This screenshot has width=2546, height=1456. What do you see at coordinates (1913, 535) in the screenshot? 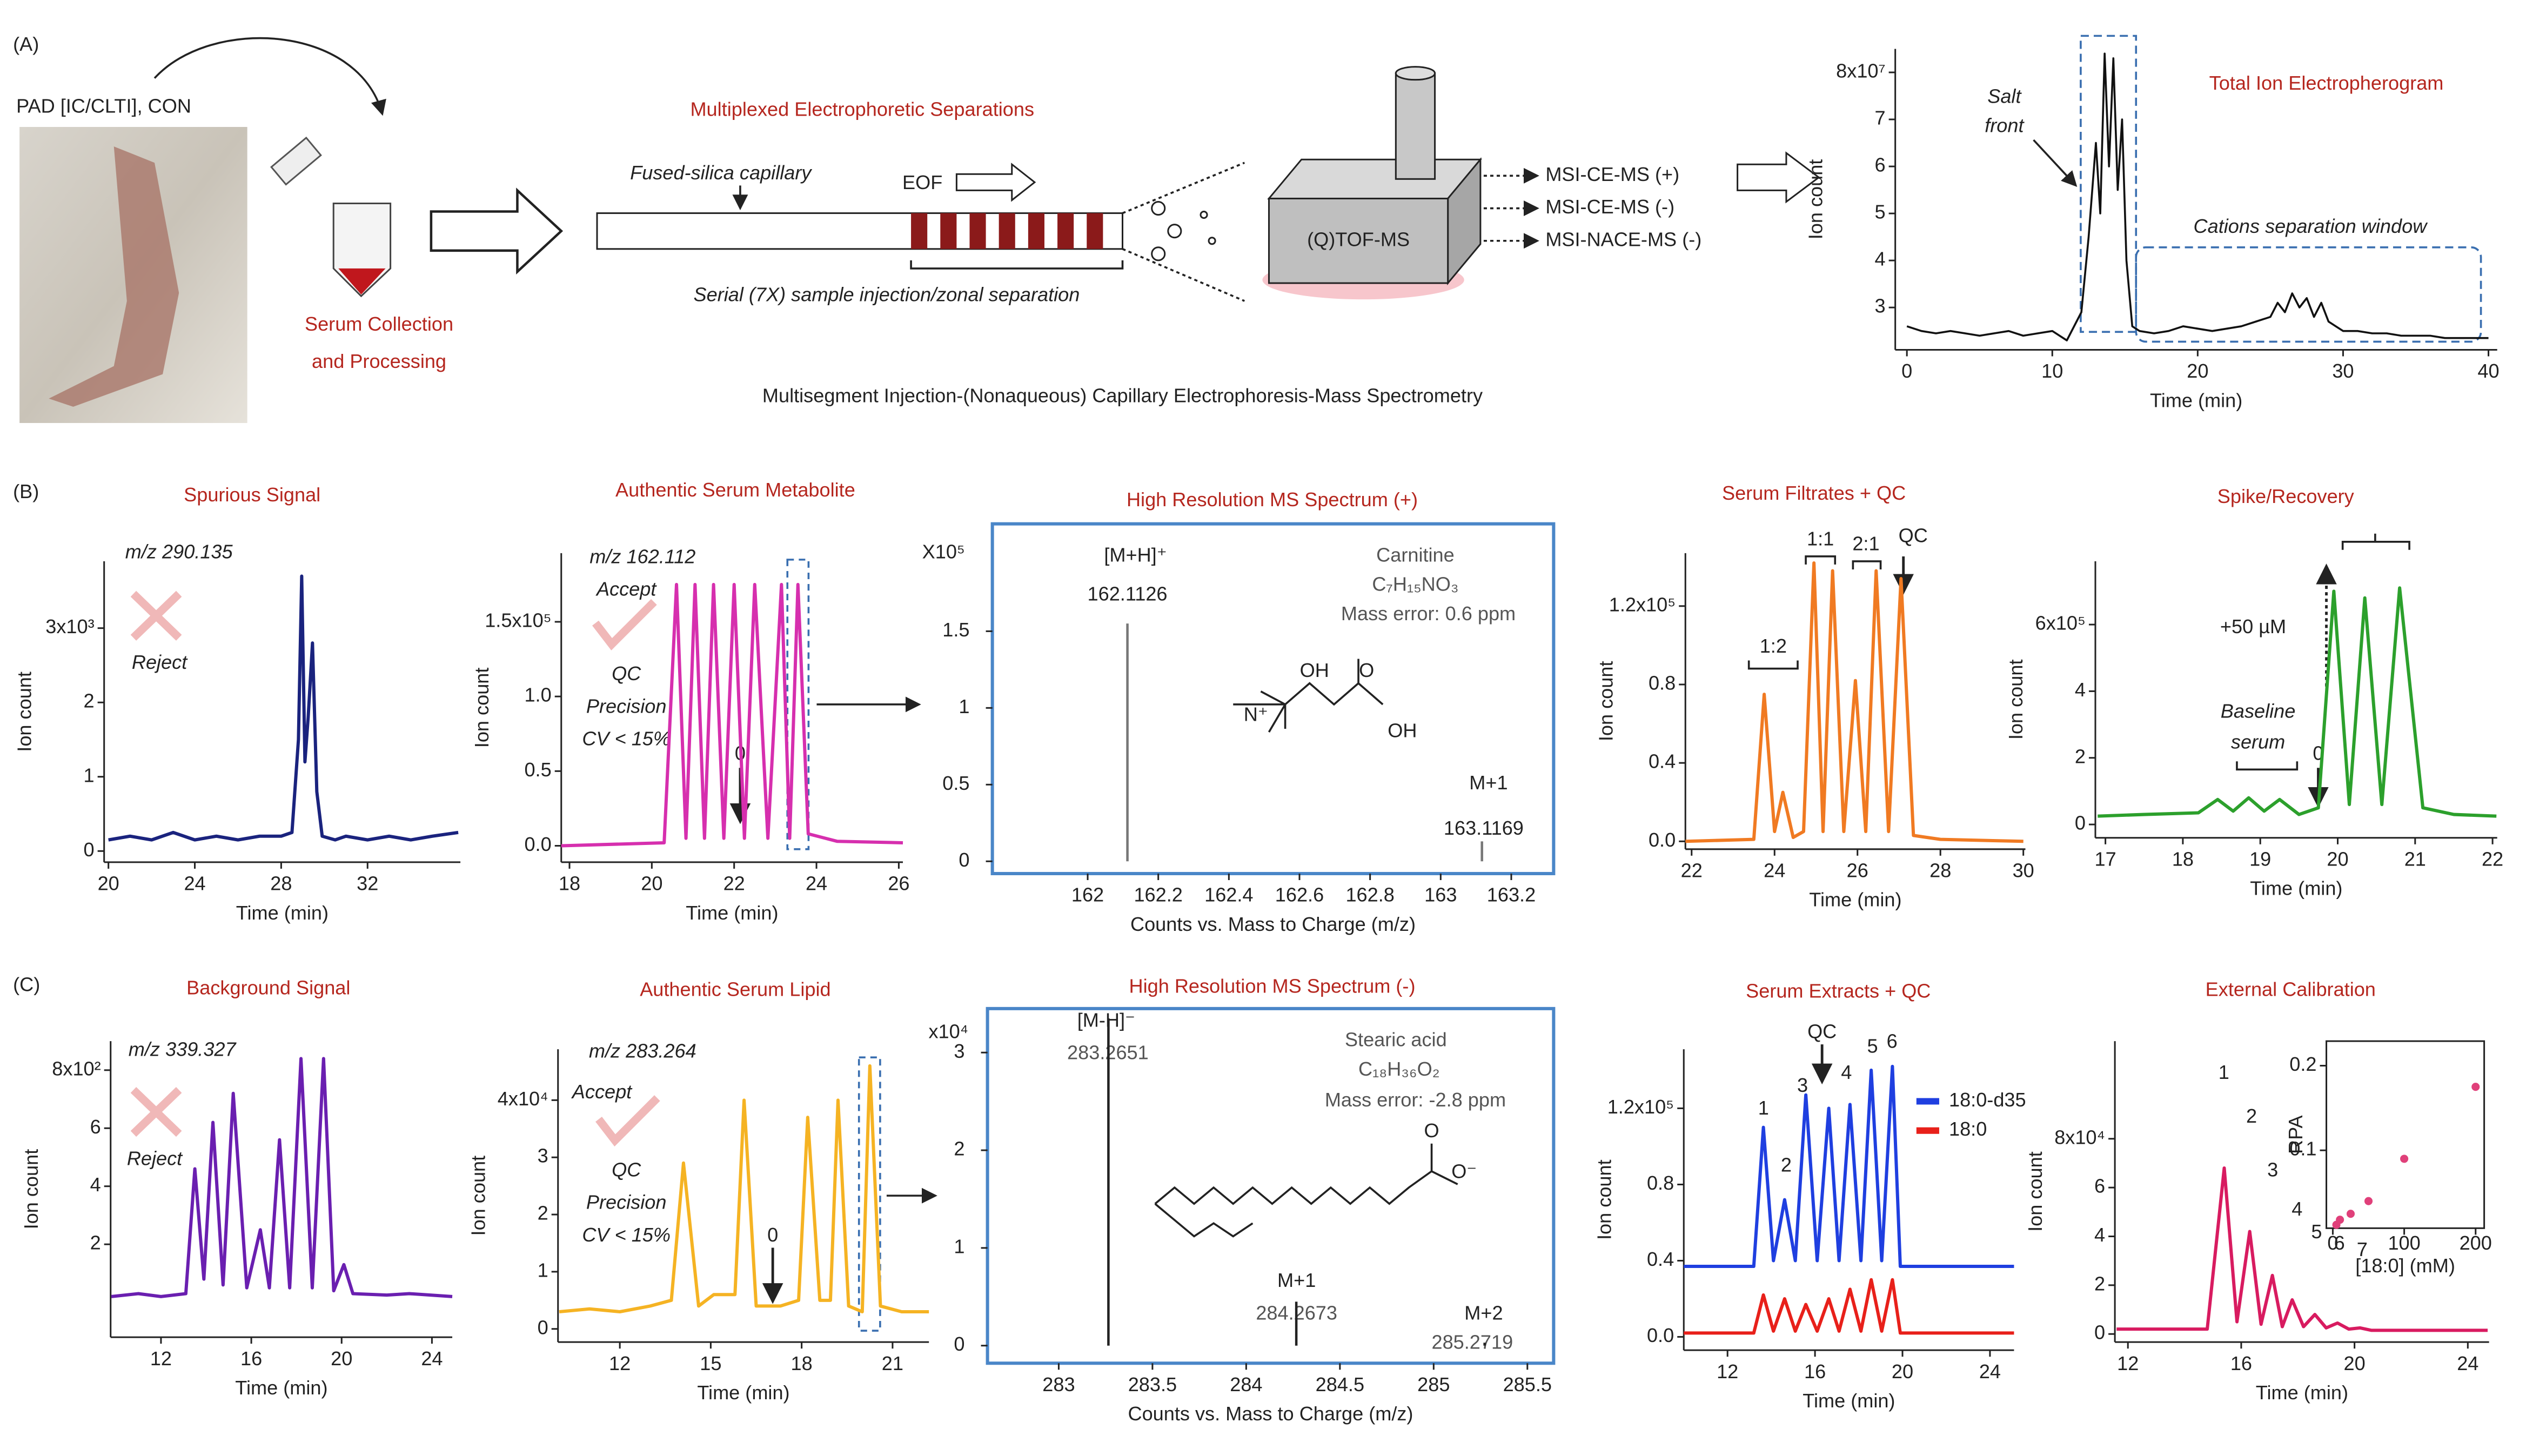
I see `annotation: QC` at bounding box center [1913, 535].